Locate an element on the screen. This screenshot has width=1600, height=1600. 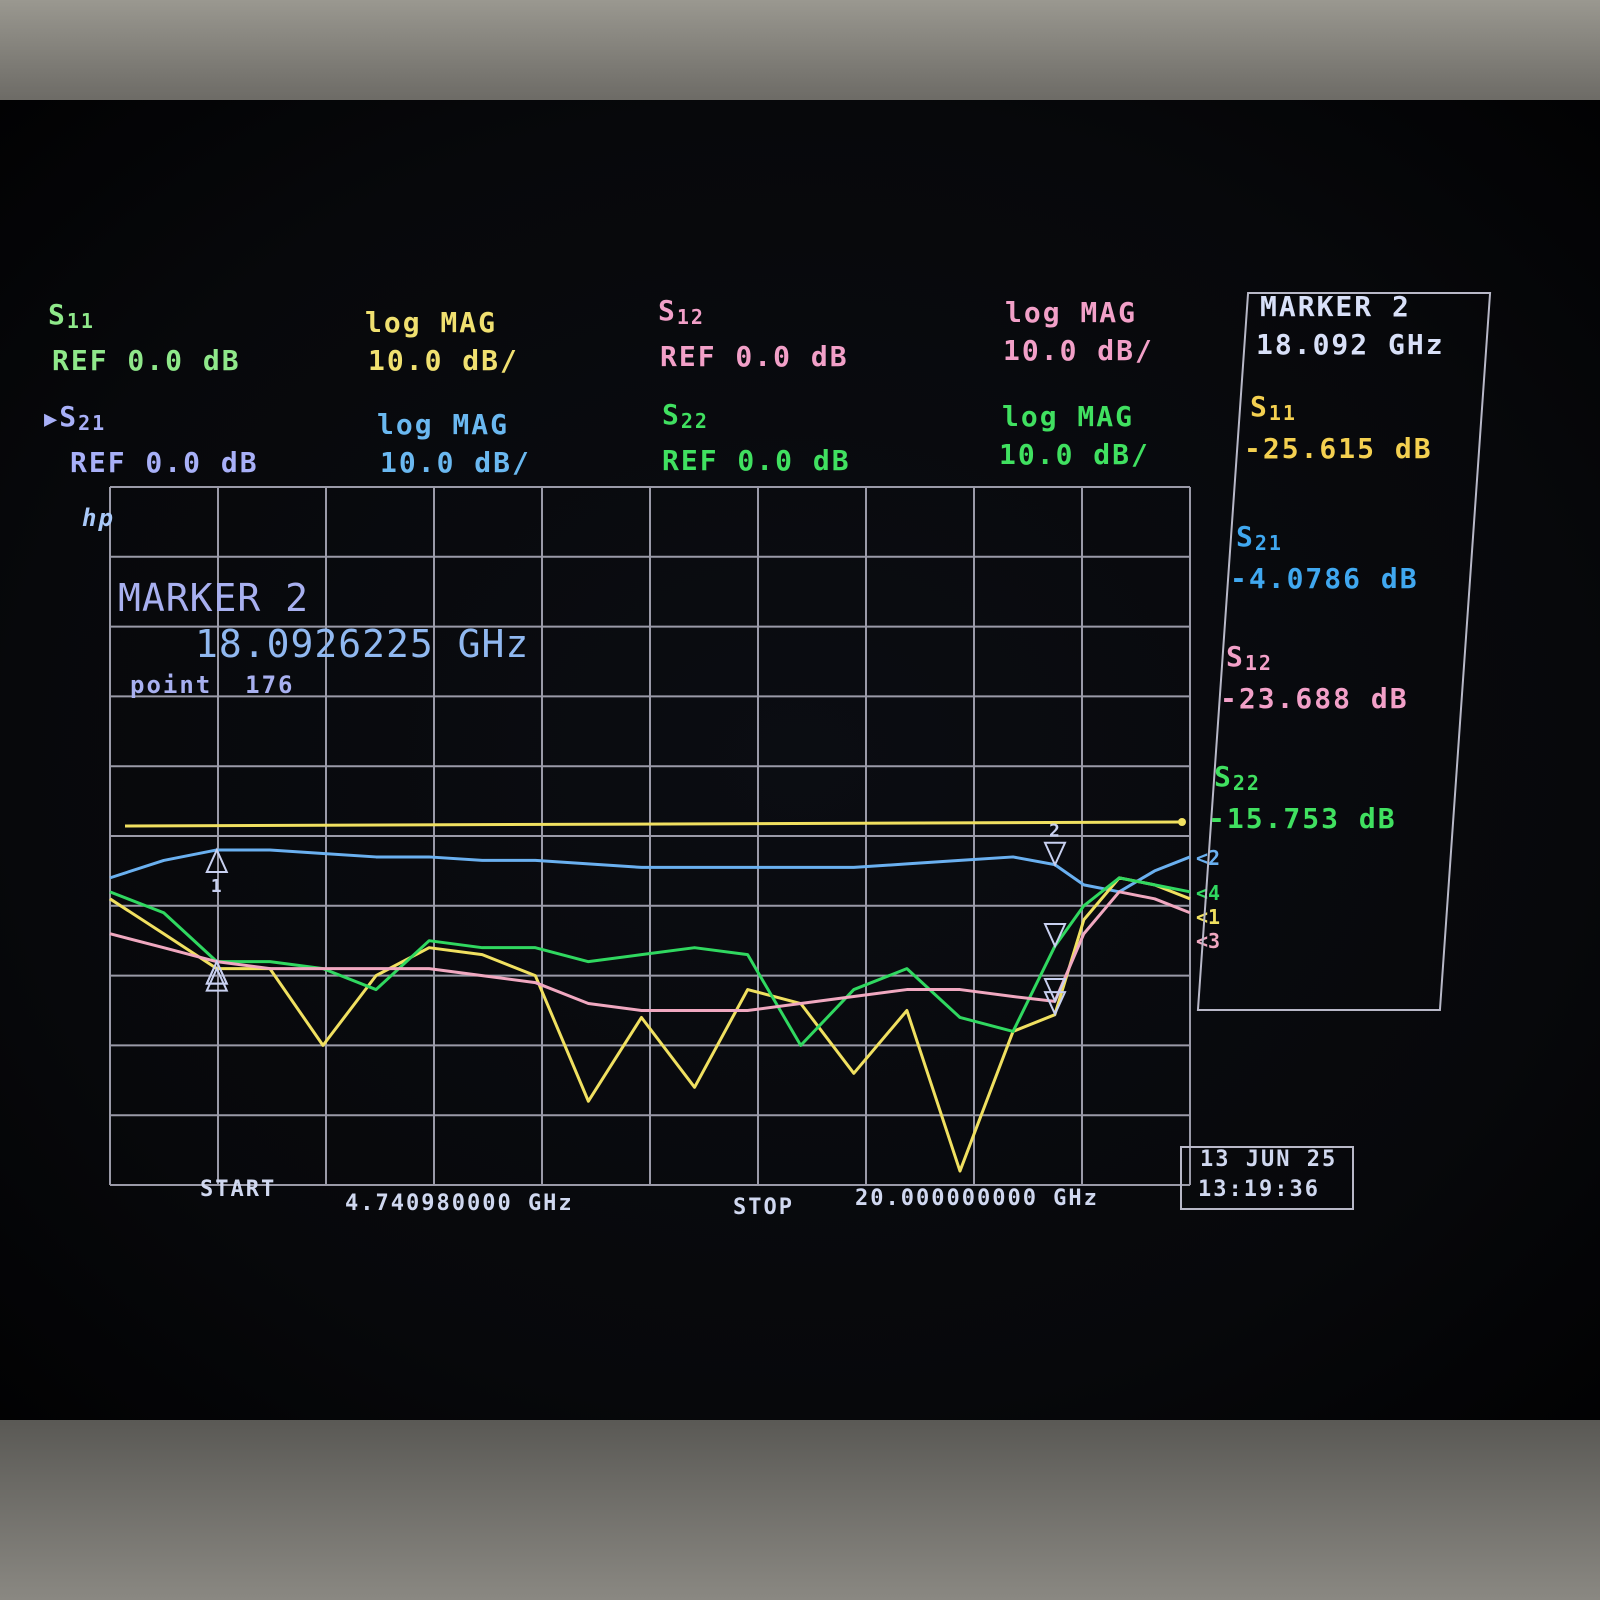
instrument-bezel-top is located at coordinates (800, 50).